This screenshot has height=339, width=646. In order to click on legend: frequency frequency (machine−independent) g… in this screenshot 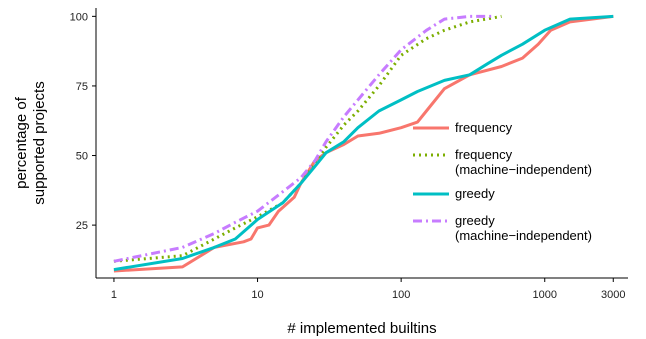, I will do `click(502, 181)`.